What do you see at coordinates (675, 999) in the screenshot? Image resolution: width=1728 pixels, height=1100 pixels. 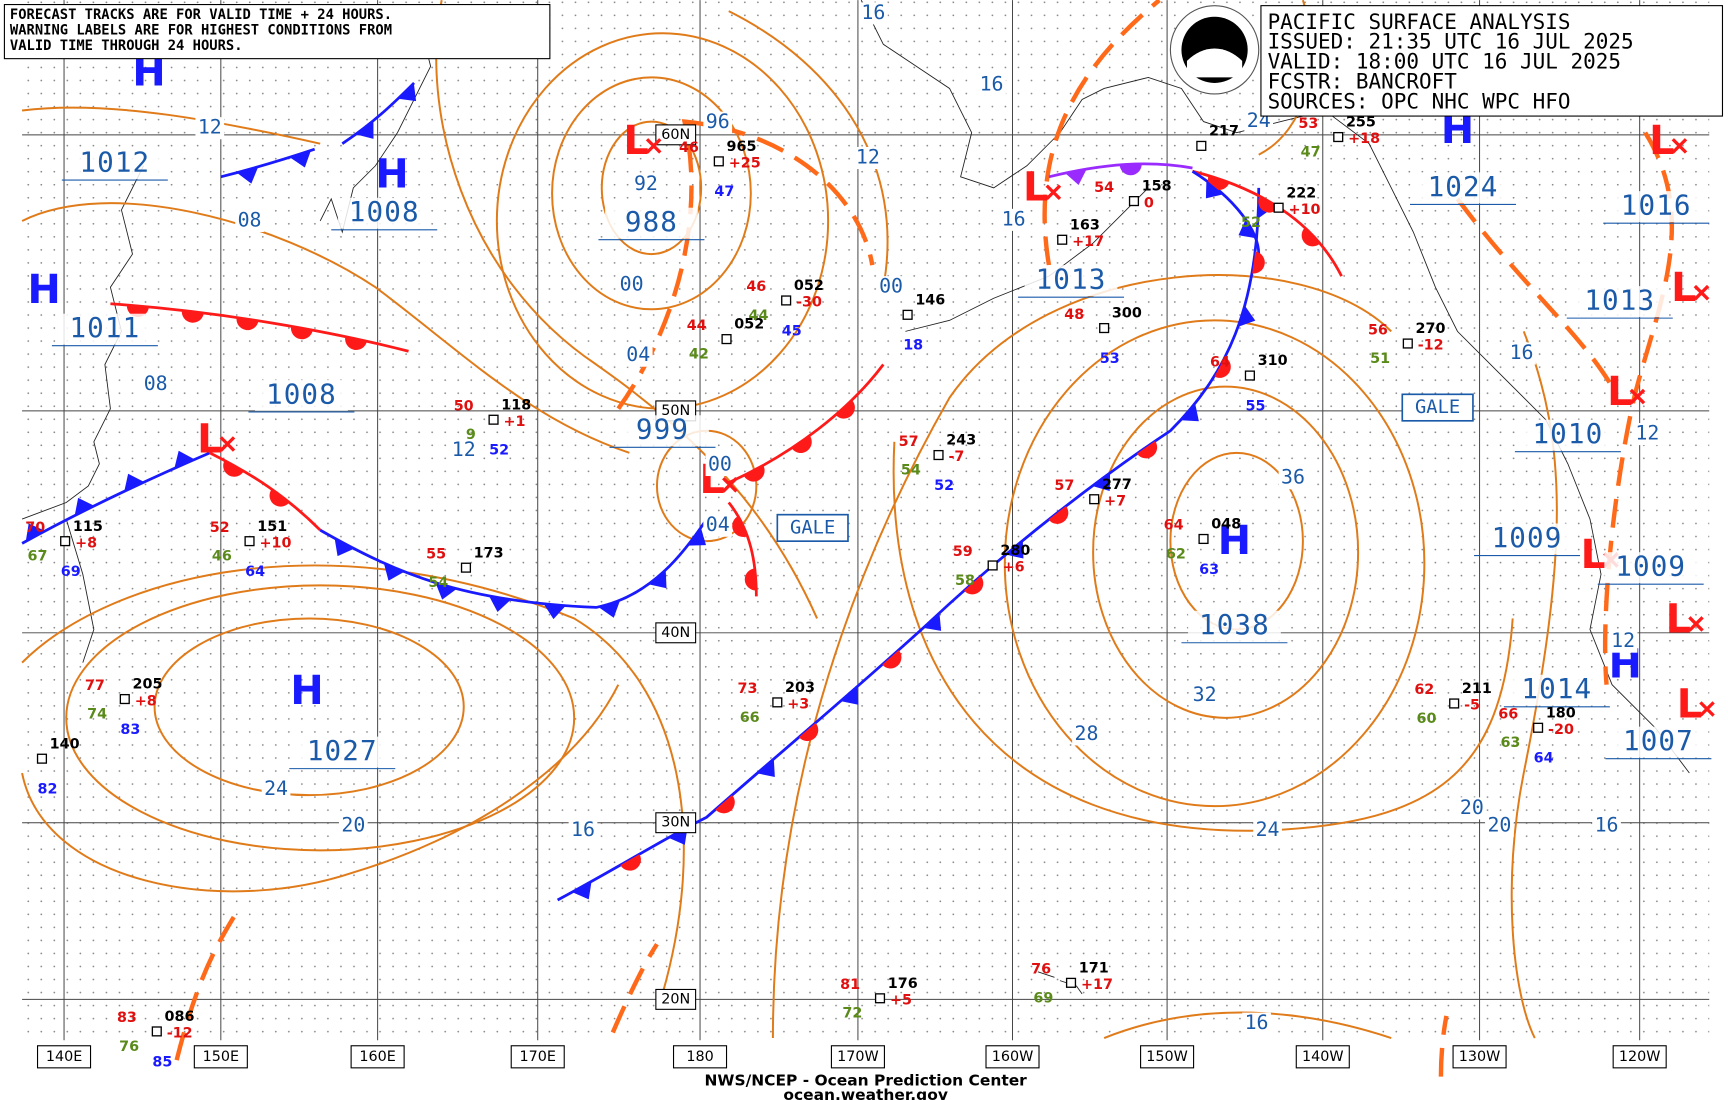 I see `lat-label: 20N` at bounding box center [675, 999].